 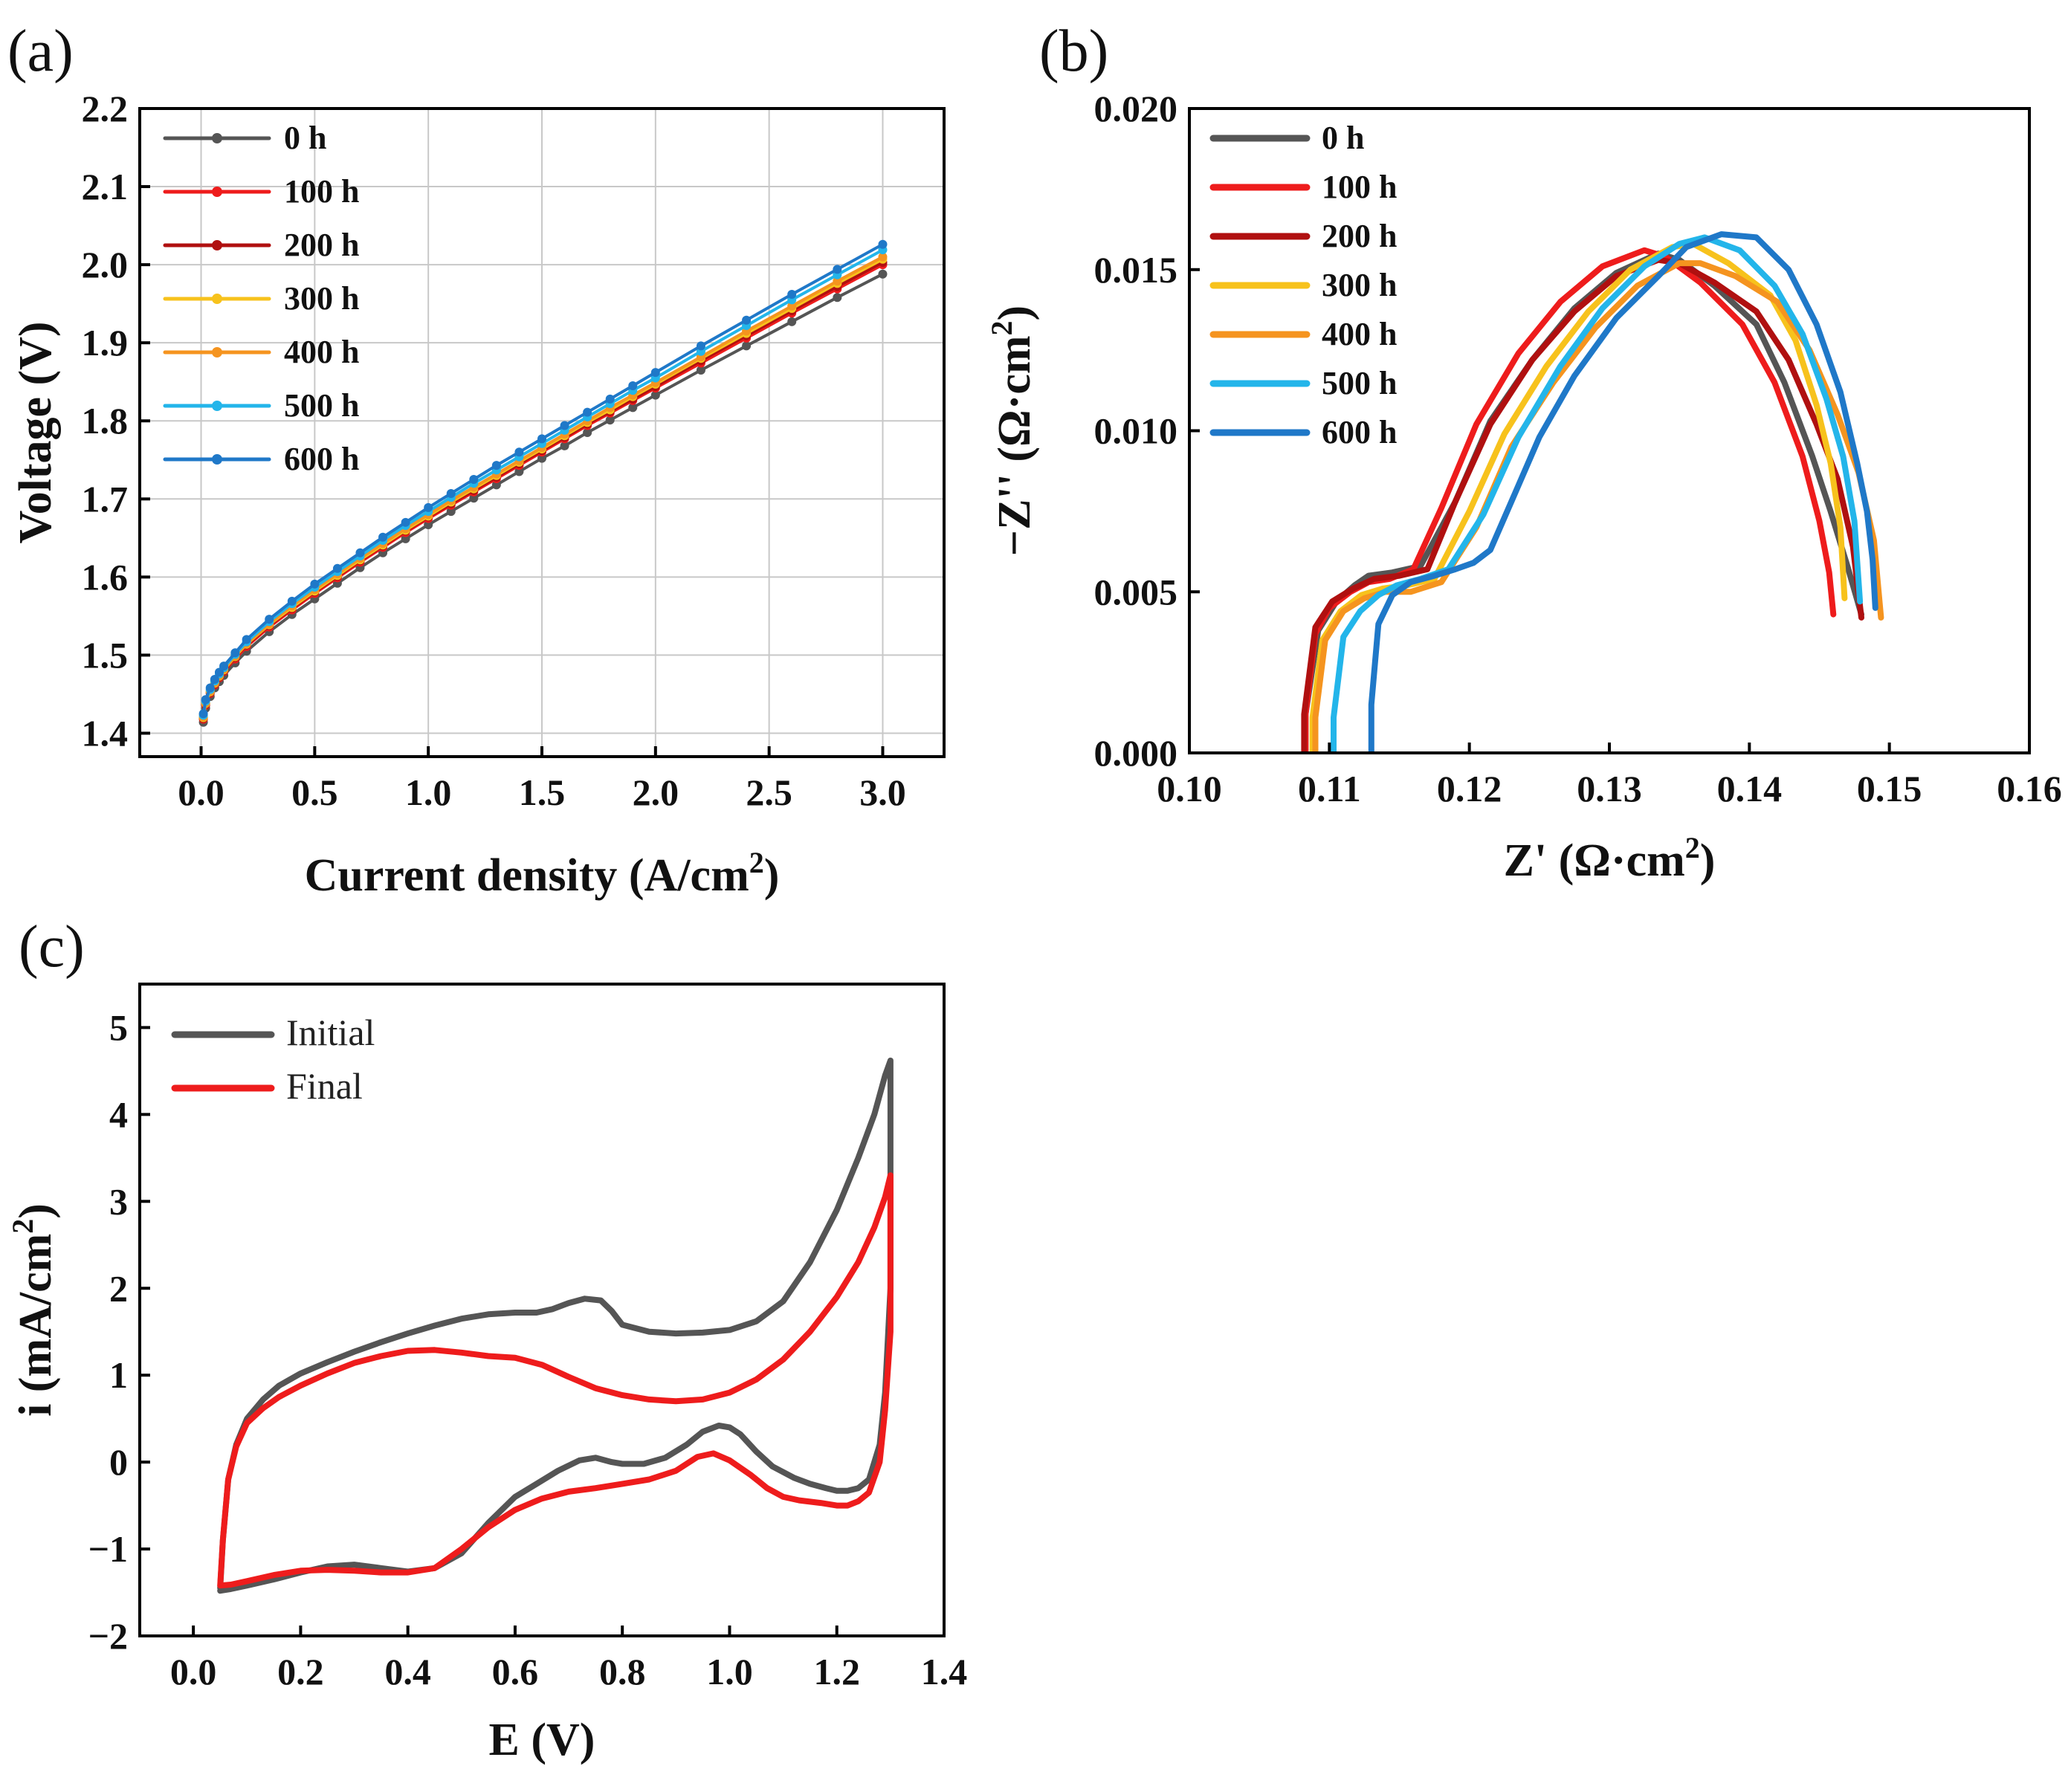 I want to click on legend-label: Initial, so click(x=331, y=1032).